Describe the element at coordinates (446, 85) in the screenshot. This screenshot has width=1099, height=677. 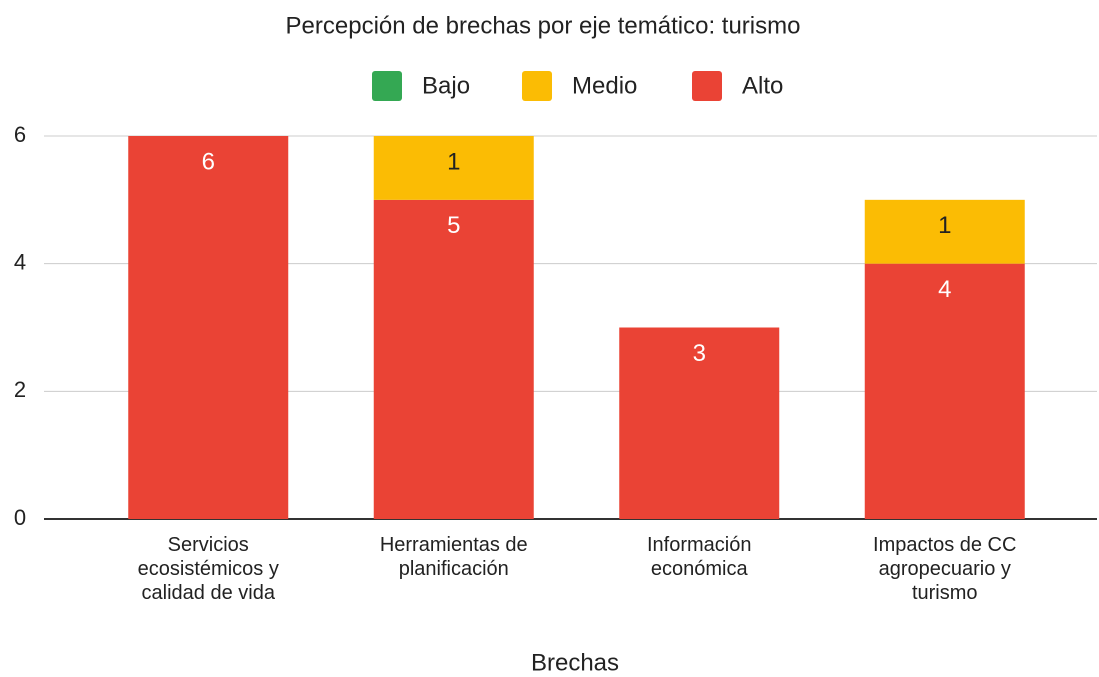
I see `legend-label: Bajo` at that location.